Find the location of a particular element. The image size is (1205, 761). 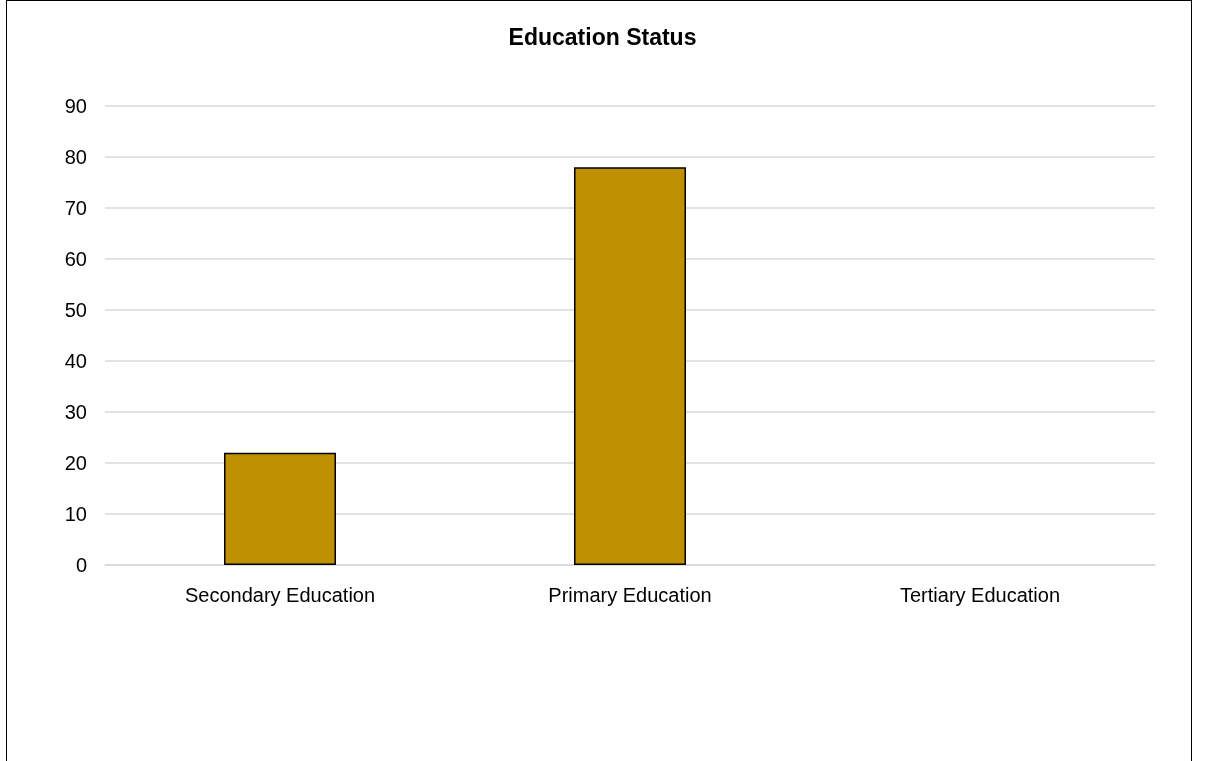

chart-title: Education Status is located at coordinates (602, 36).